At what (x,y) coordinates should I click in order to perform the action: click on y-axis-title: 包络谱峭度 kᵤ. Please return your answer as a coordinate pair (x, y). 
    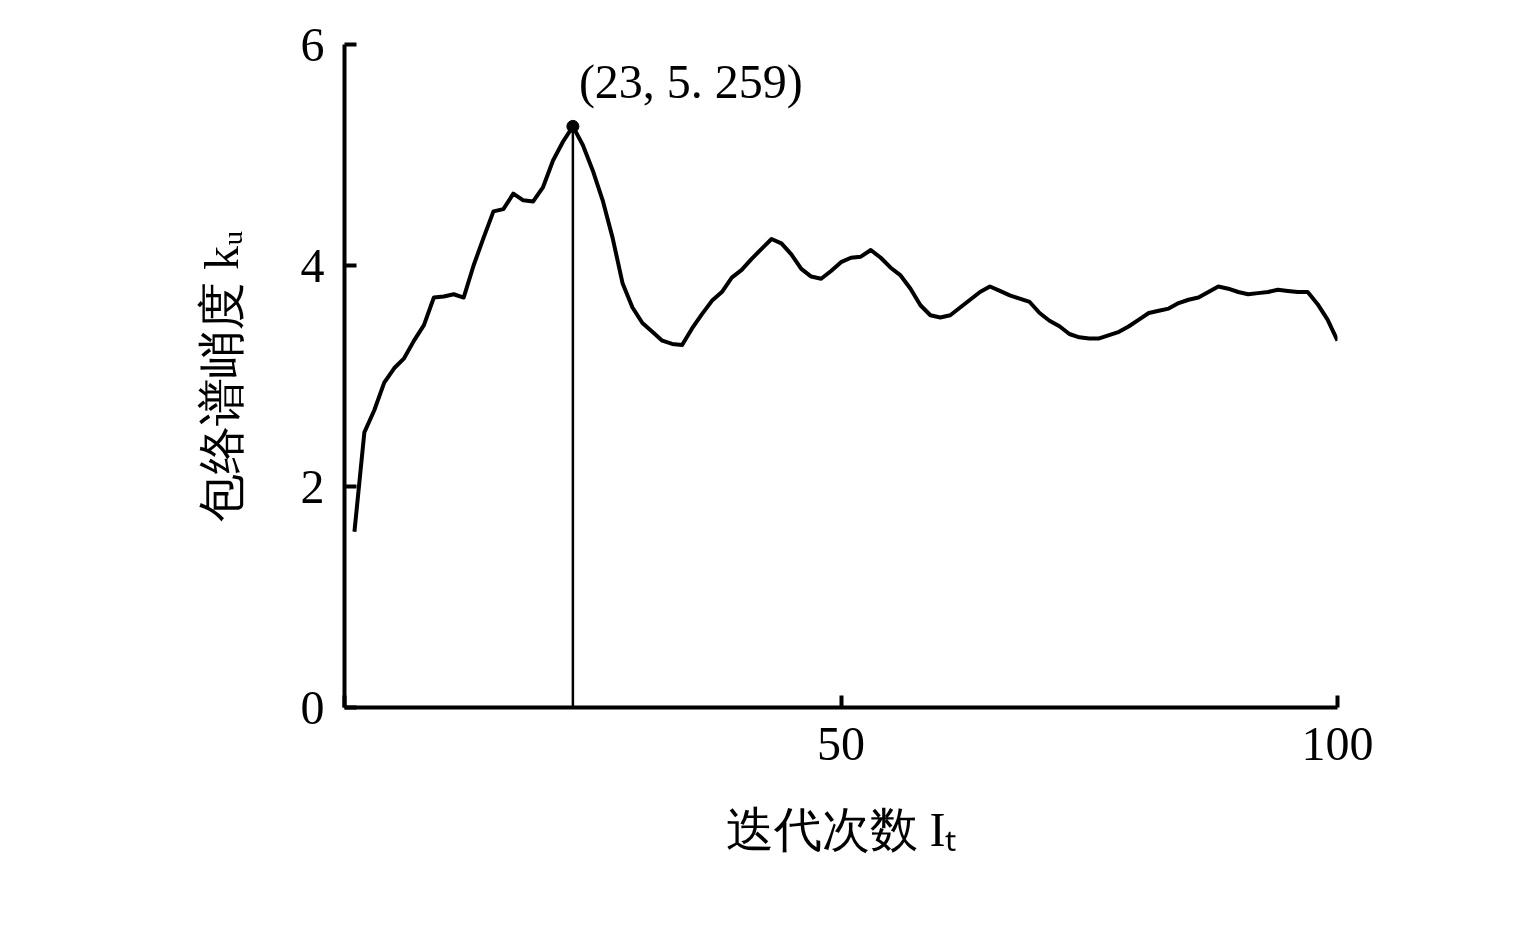
    Looking at the image, I should click on (221, 376).